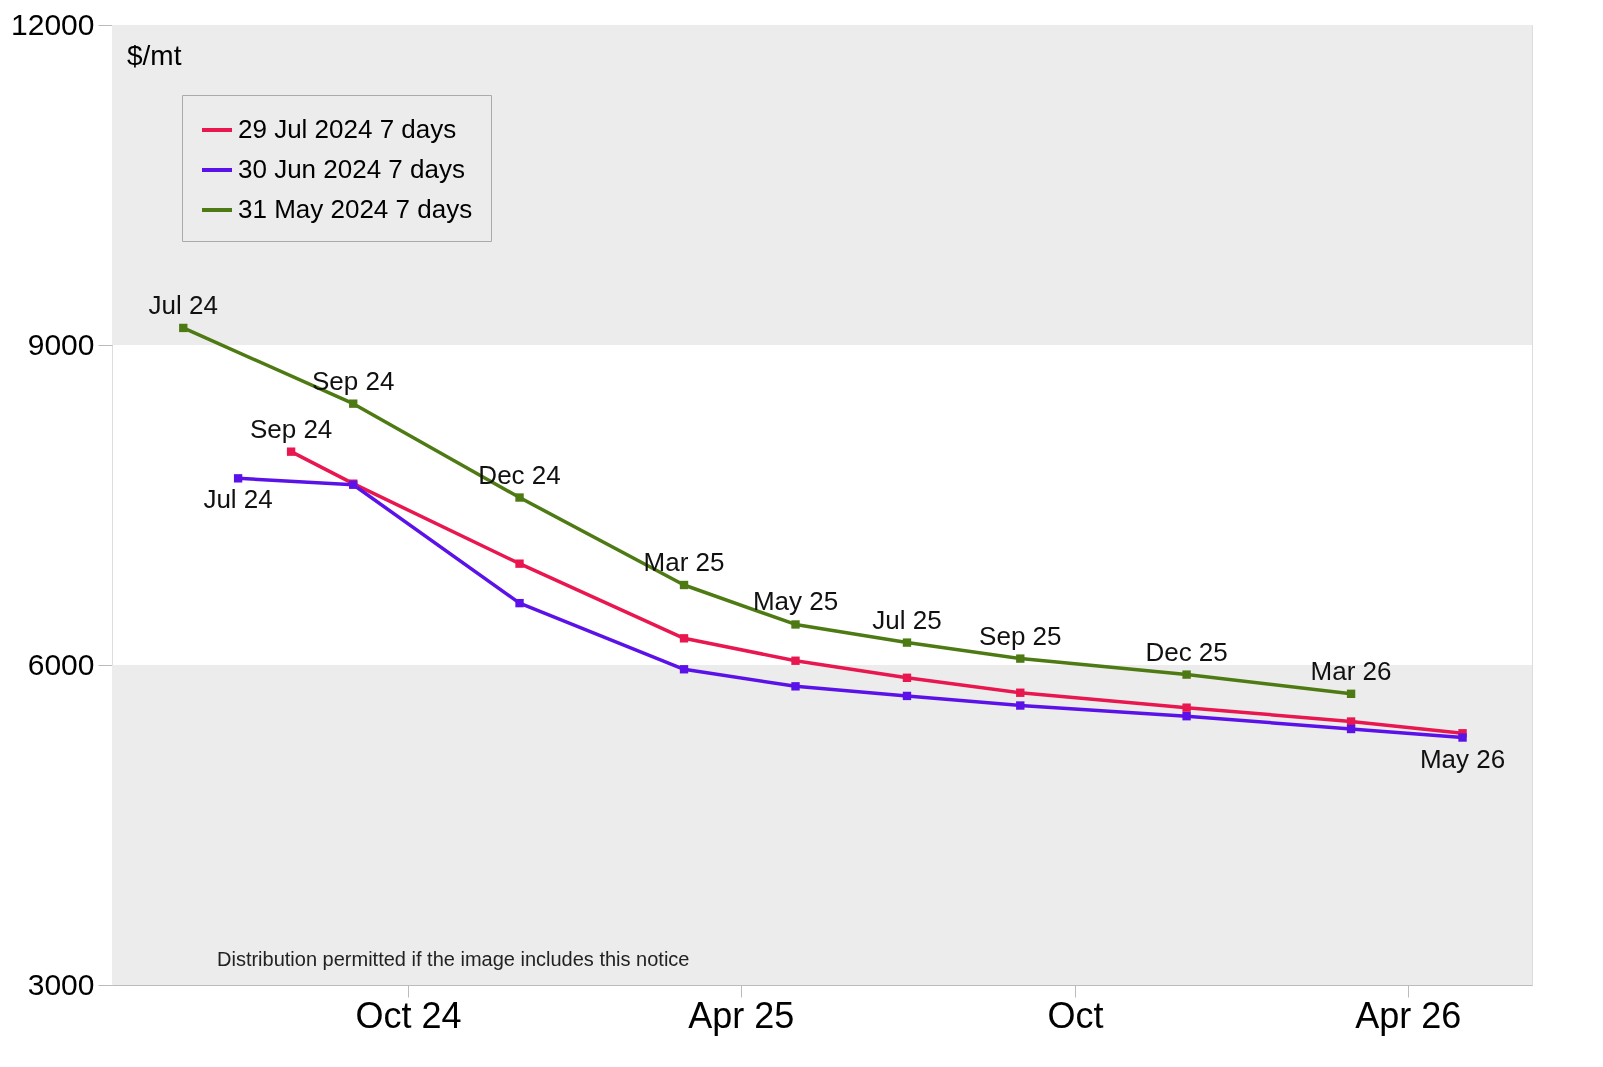 The image size is (1603, 1067). What do you see at coordinates (1020, 635) in the screenshot?
I see `annotation: Sep 25` at bounding box center [1020, 635].